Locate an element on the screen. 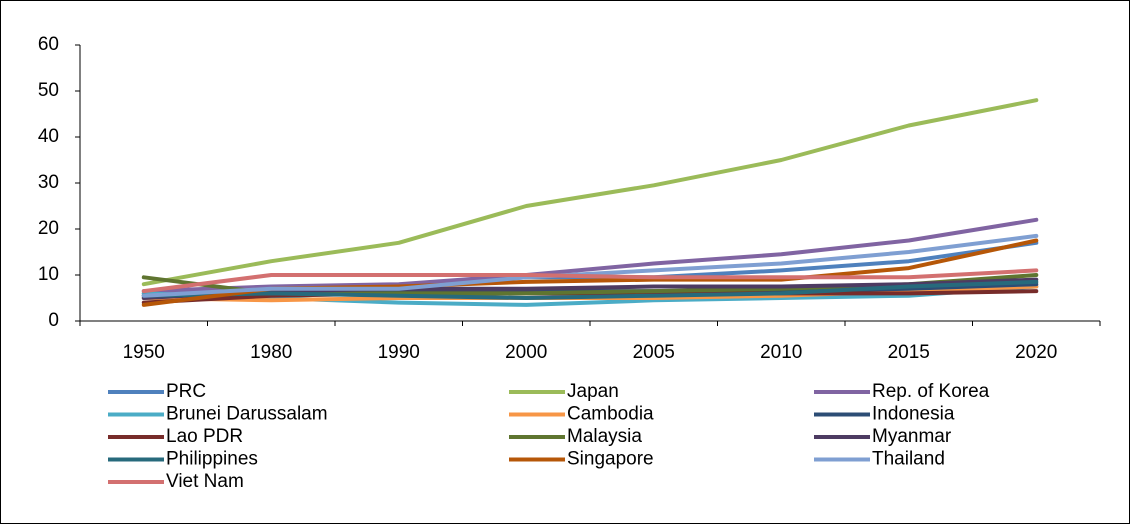 Image resolution: width=1130 pixels, height=524 pixels. legend-item-malaysia: Malaysia is located at coordinates (575, 436).